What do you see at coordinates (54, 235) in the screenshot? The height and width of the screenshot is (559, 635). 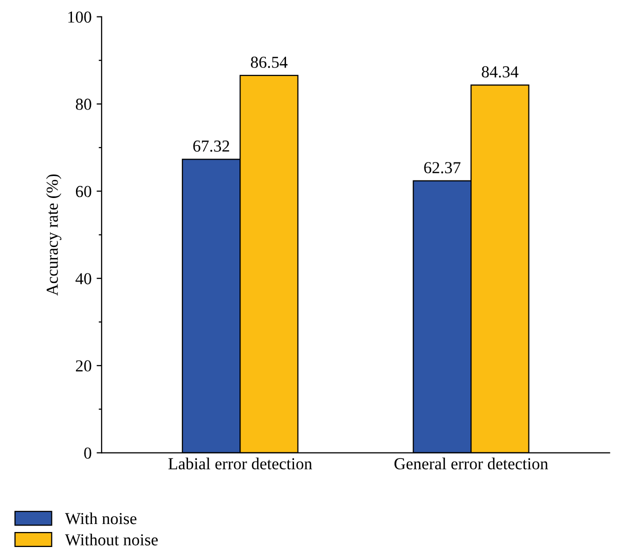 I see `y-axis-title: Accuracy rate (%)` at bounding box center [54, 235].